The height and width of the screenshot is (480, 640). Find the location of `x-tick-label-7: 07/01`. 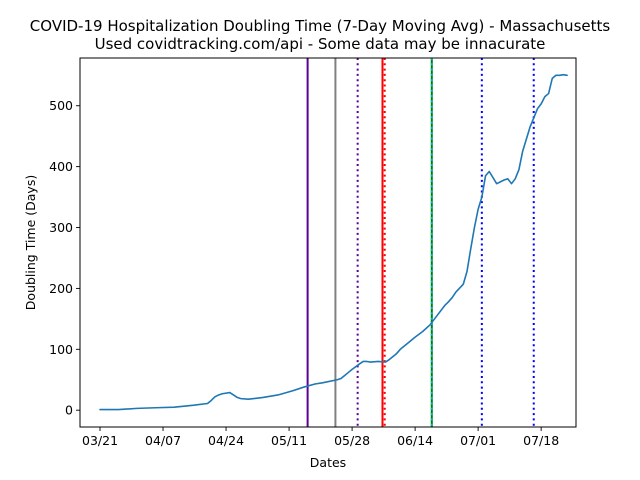

x-tick-label-7: 07/01 is located at coordinates (478, 440).